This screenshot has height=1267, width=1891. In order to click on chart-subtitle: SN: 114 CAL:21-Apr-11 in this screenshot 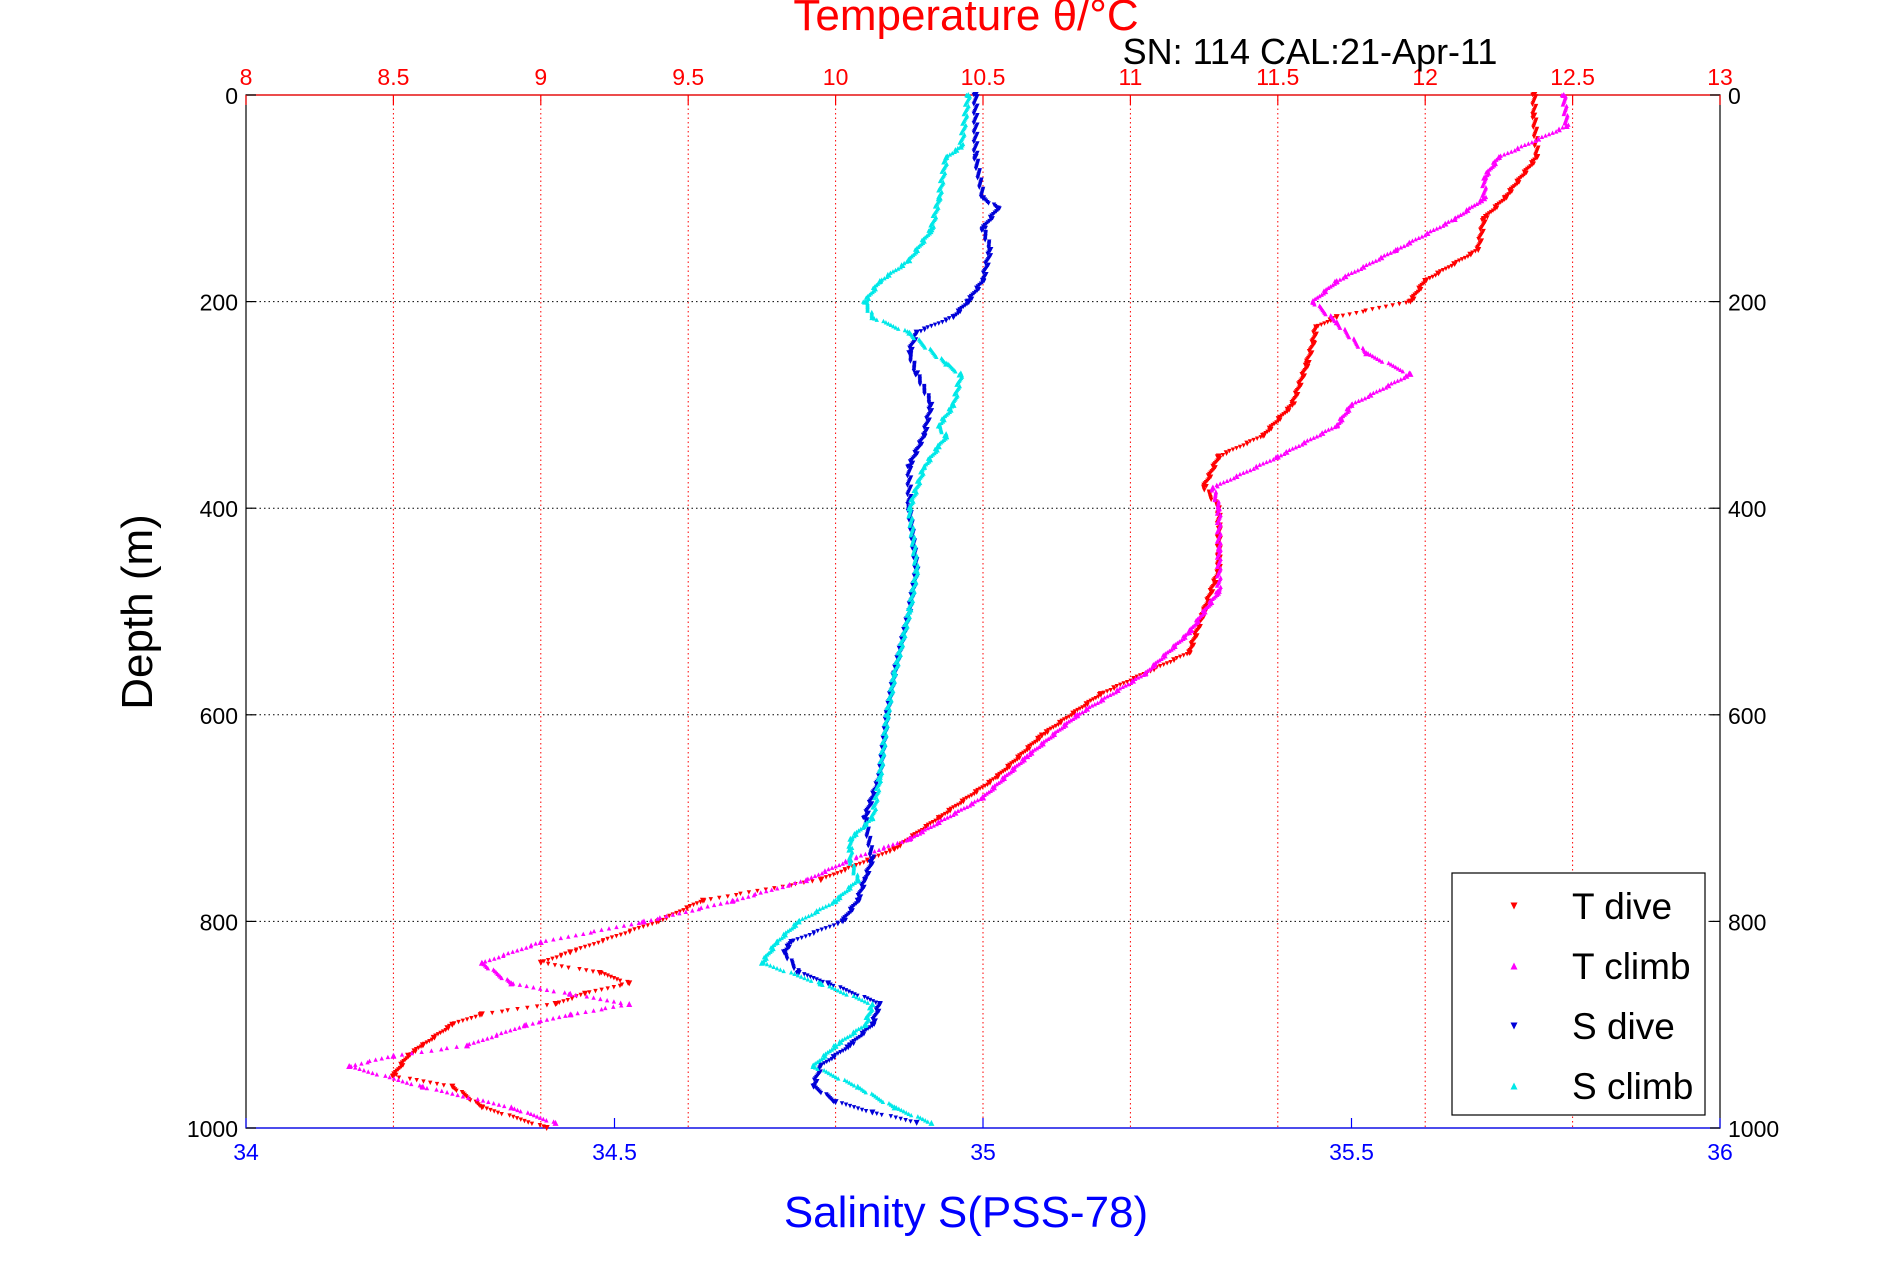, I will do `click(1310, 51)`.